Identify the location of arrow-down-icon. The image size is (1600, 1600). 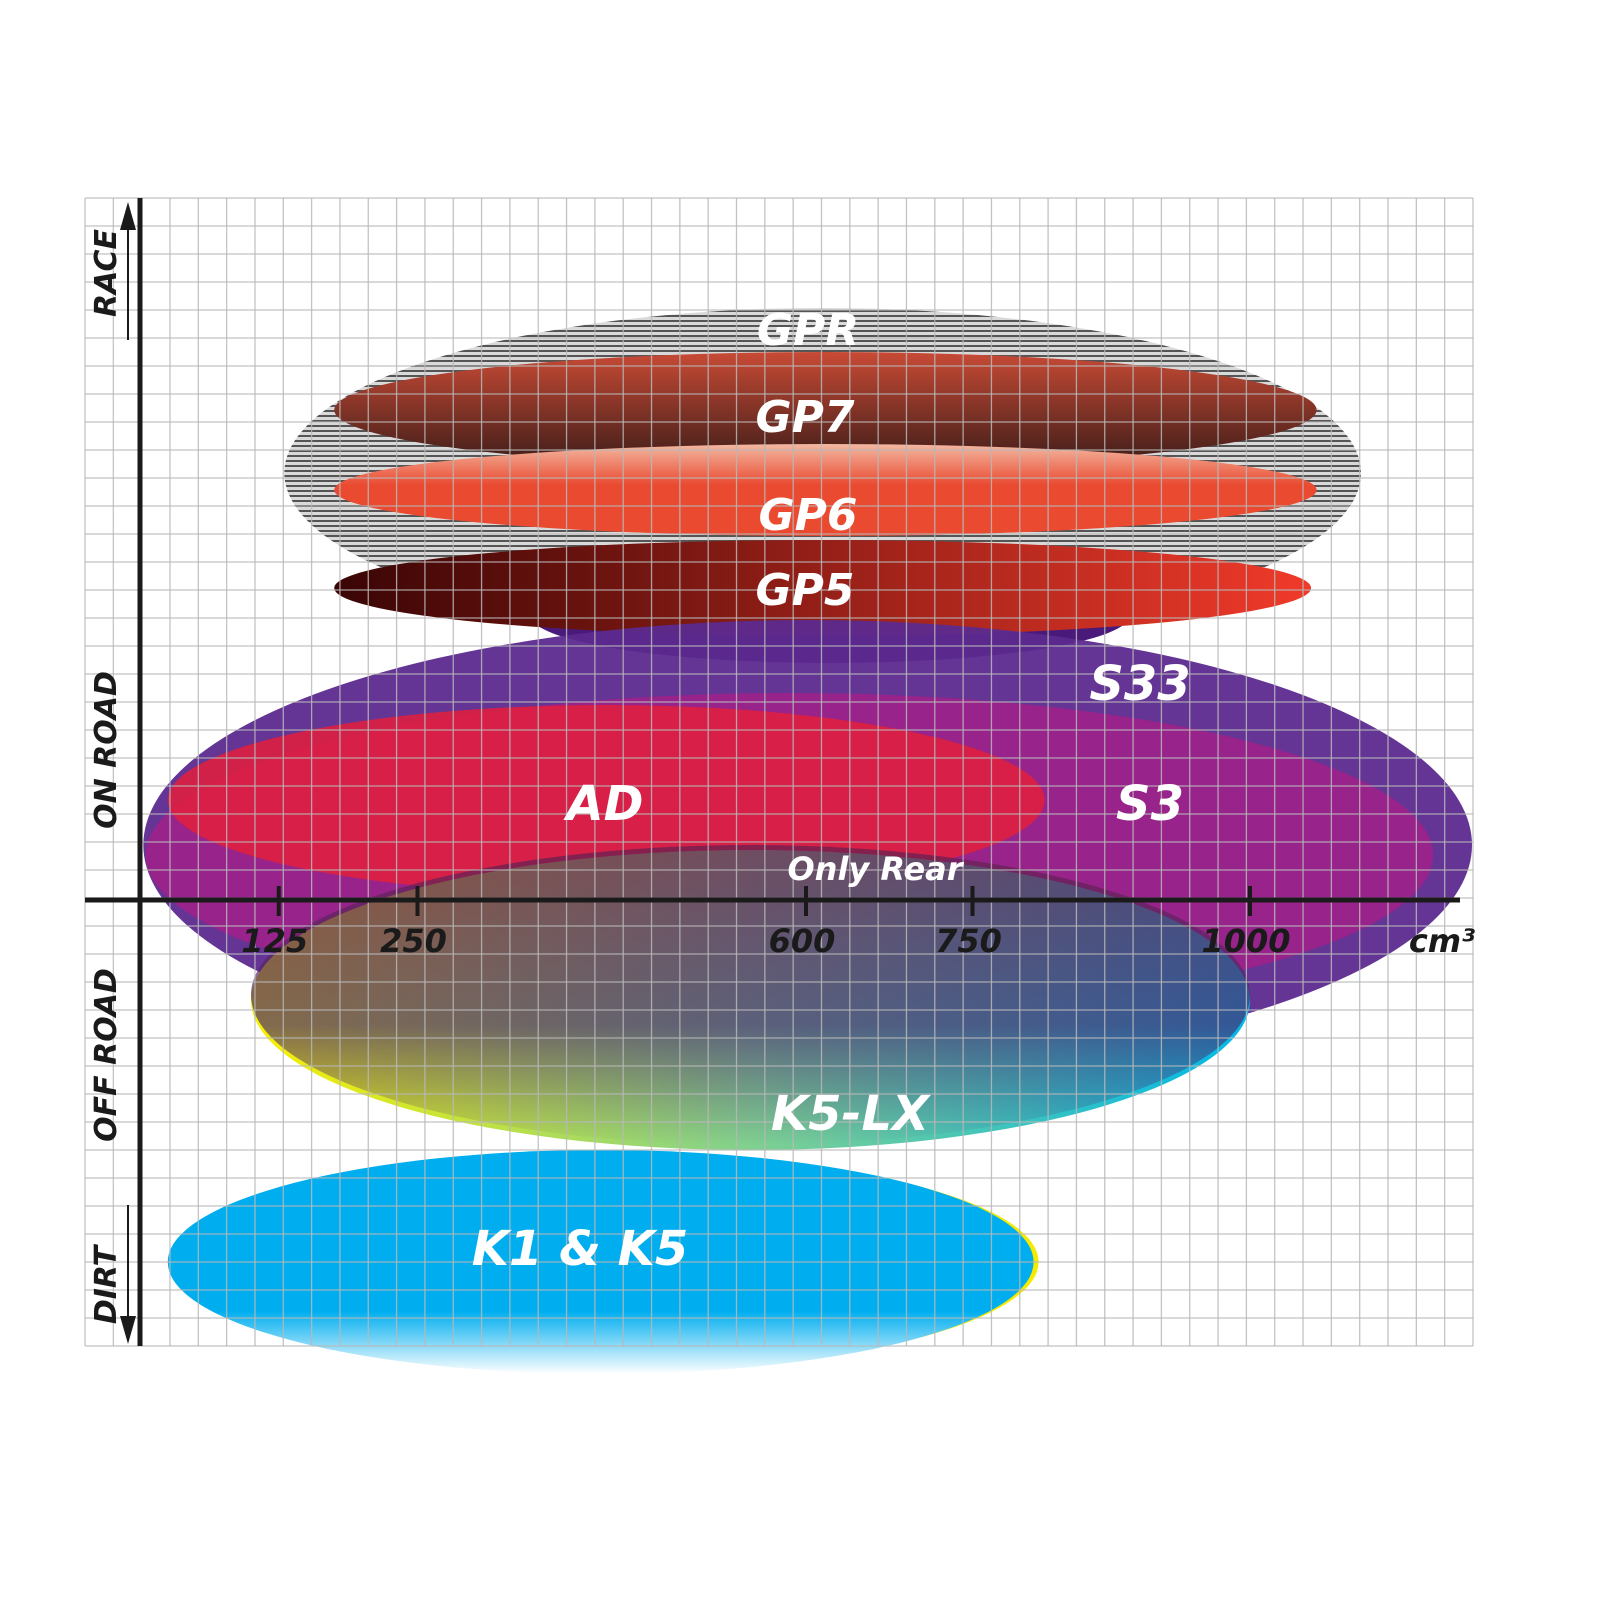
(128, 1330).